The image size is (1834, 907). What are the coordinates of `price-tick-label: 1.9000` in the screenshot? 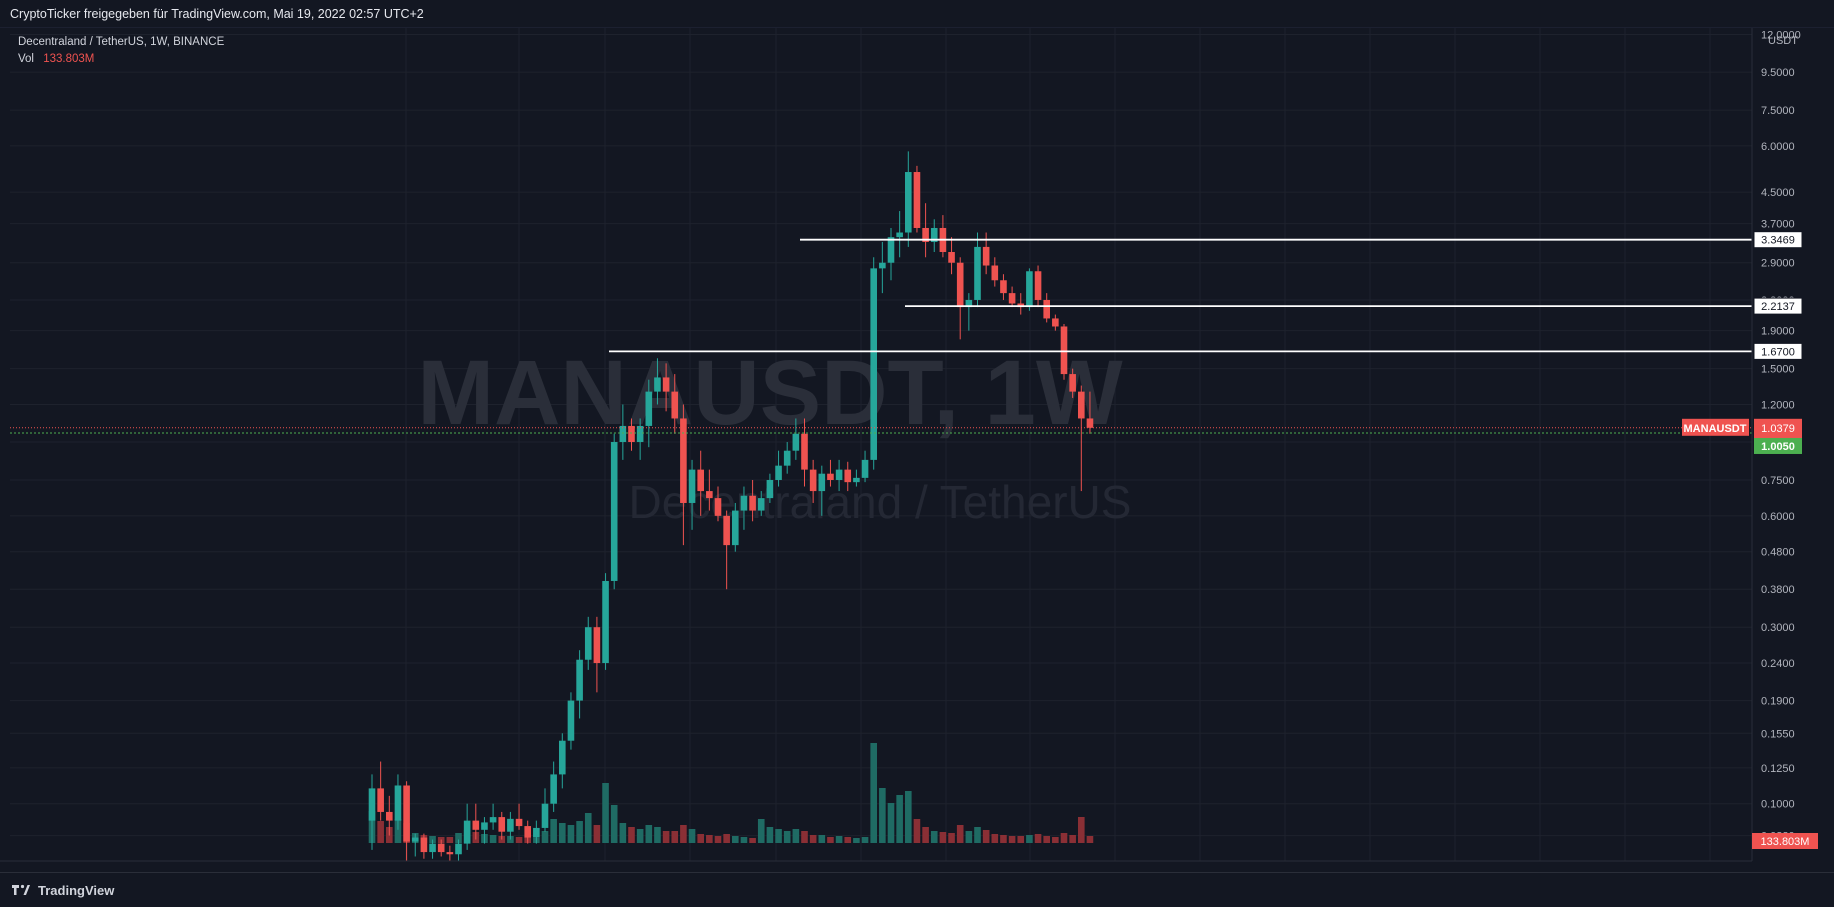 It's located at (1778, 332).